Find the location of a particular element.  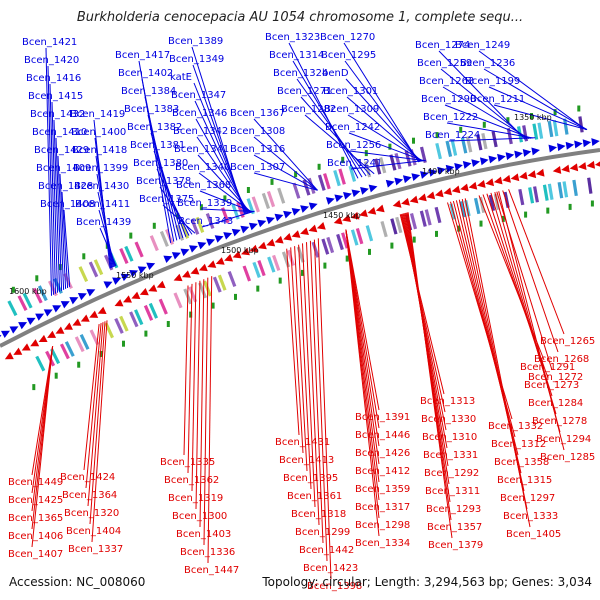

reverse-gene-label: Bcen_1330 is located at coordinates (448, 419).